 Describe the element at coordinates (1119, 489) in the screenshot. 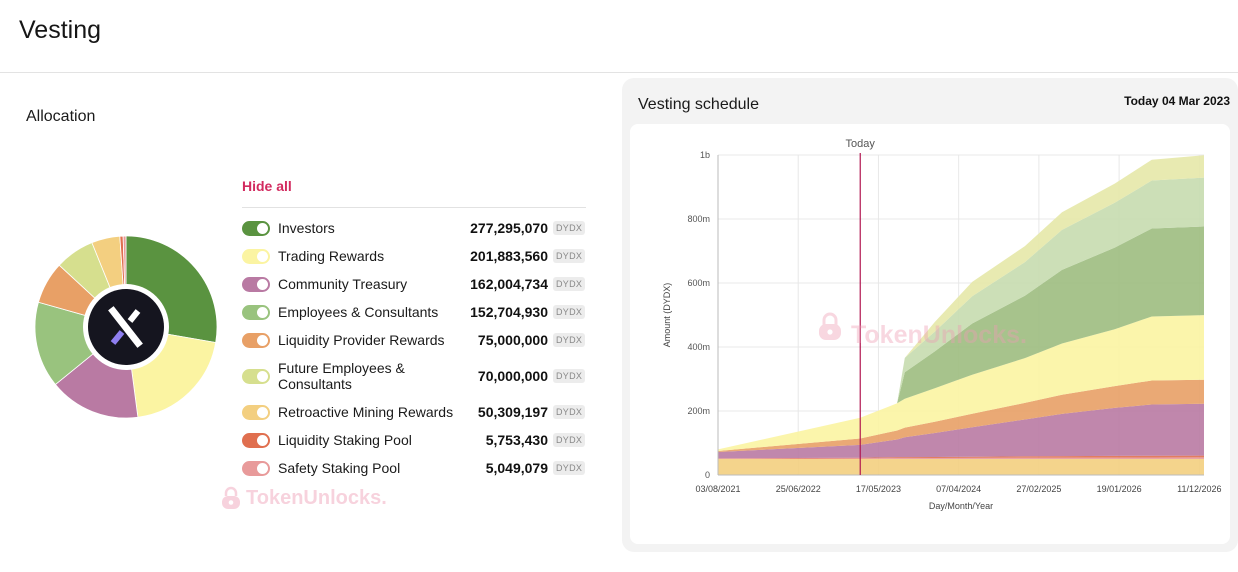

I see `x-tick-label: 19/01/2026` at that location.